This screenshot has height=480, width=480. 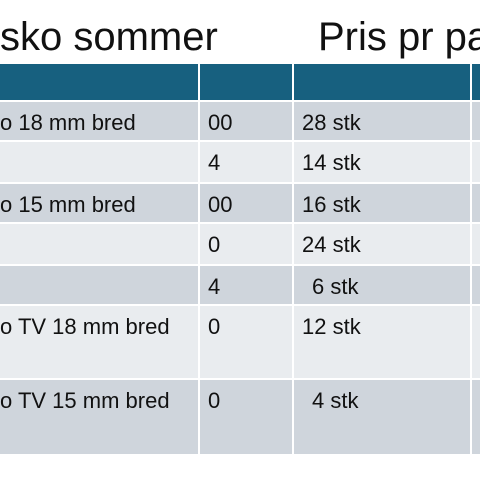 I want to click on row-5-description, so click(x=100, y=285).